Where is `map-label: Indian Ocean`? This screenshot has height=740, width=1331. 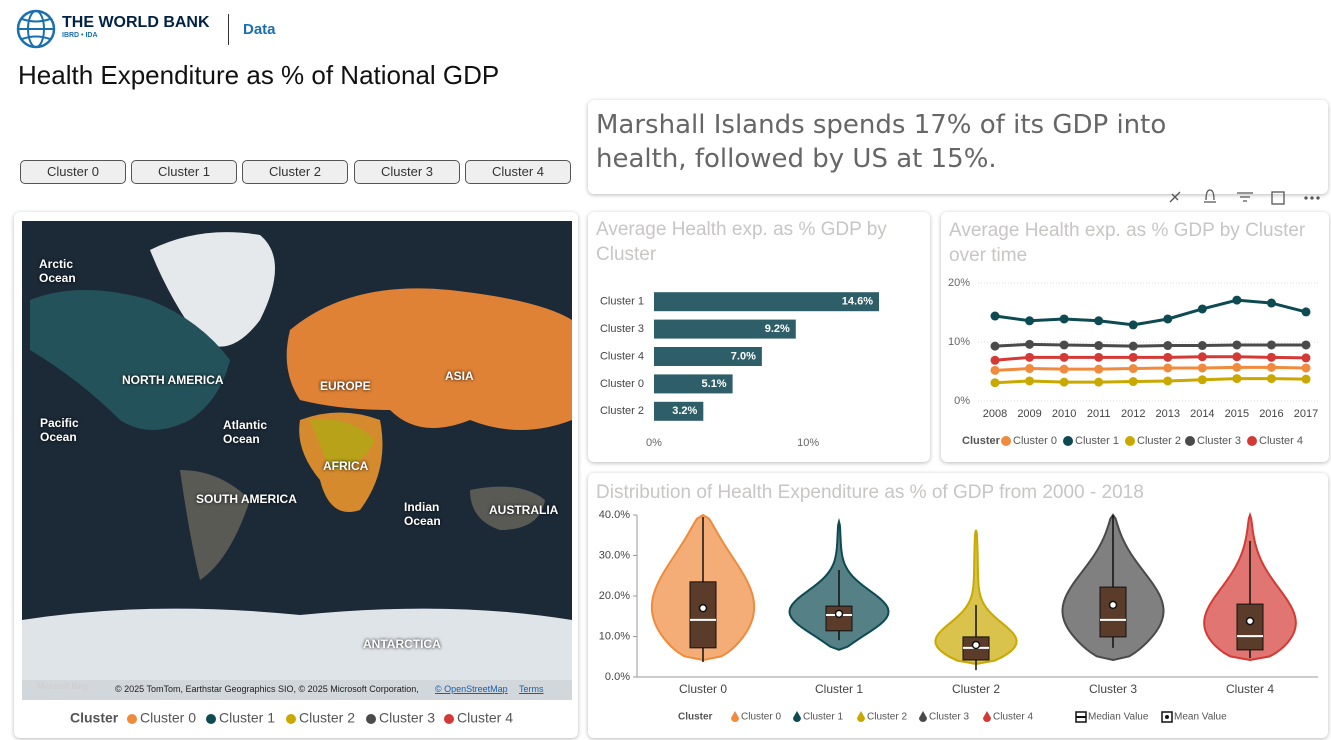 map-label: Indian Ocean is located at coordinates (422, 514).